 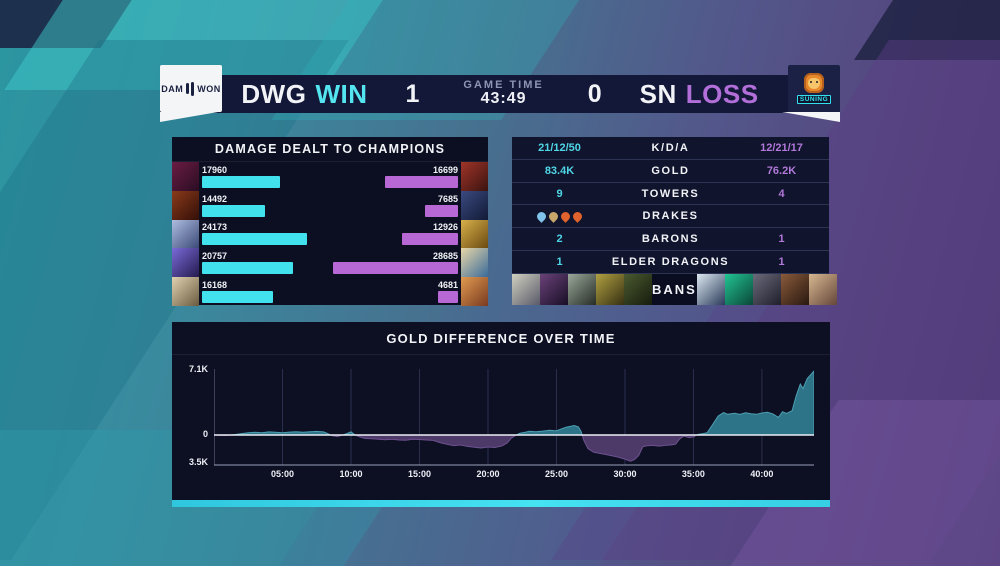 What do you see at coordinates (514, 448) in the screenshot?
I see `gold-lead-area-sn` at bounding box center [514, 448].